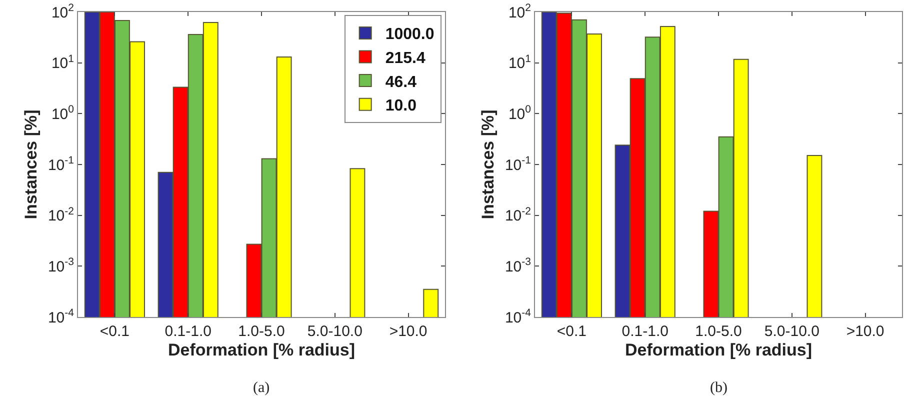 The image size is (914, 403). I want to click on legend-label: 10.0, so click(401, 106).